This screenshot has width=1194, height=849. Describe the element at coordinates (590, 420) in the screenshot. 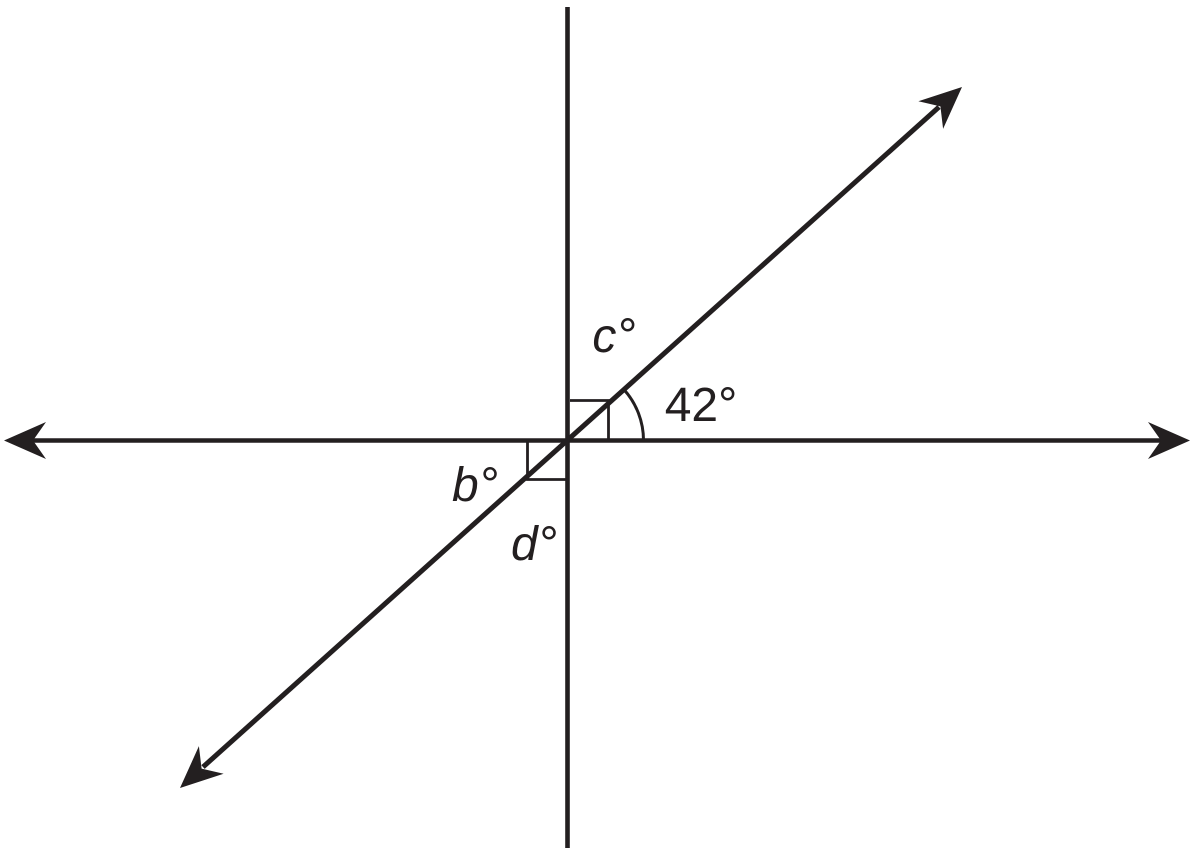

I see `right-angle-mark-upper` at that location.